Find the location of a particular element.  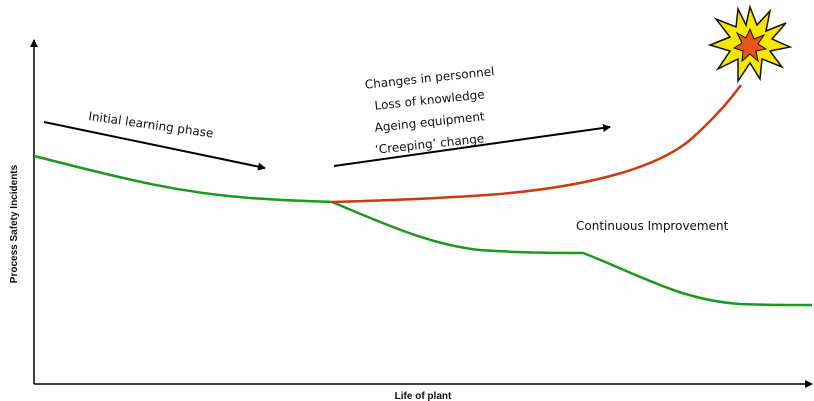

explosion-icon is located at coordinates (750, 44).